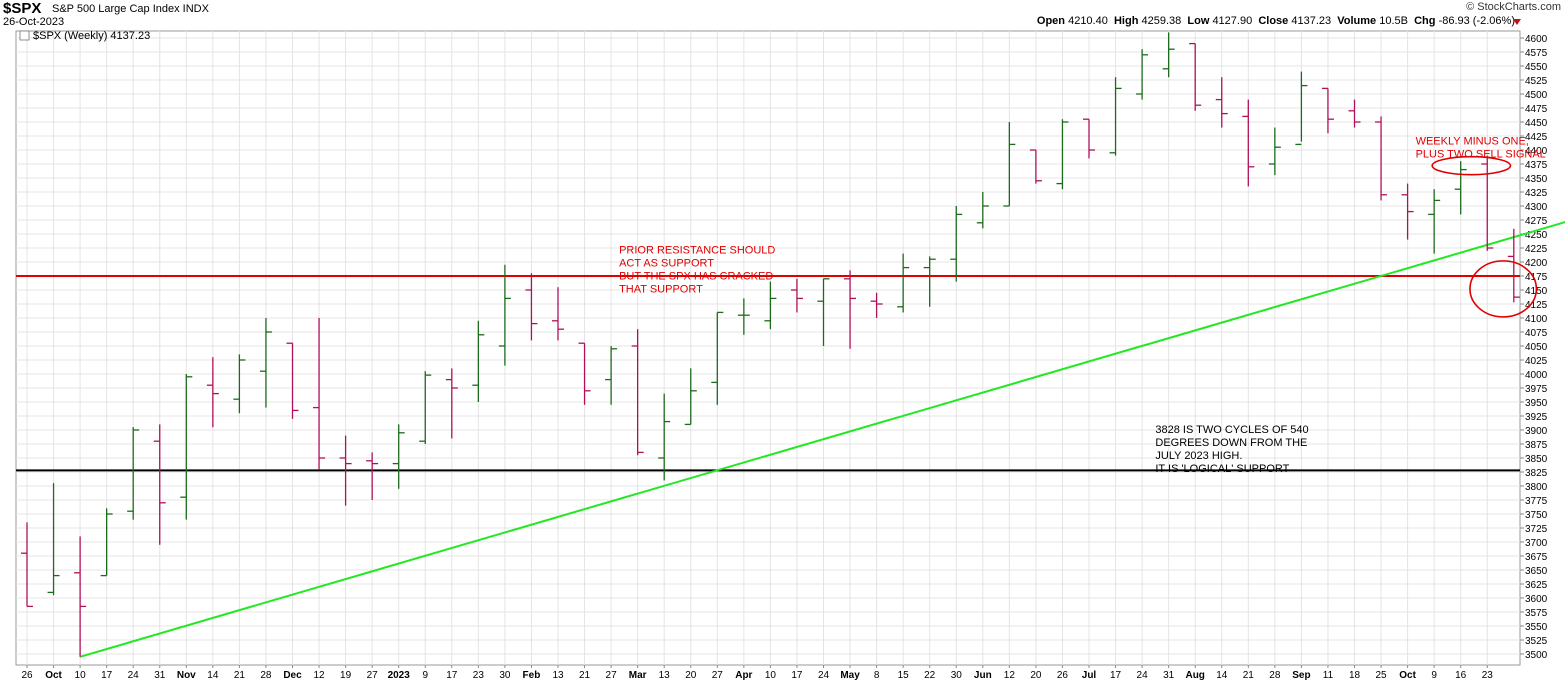 The width and height of the screenshot is (1565, 681). I want to click on x-tick-label: Mar, so click(638, 675).